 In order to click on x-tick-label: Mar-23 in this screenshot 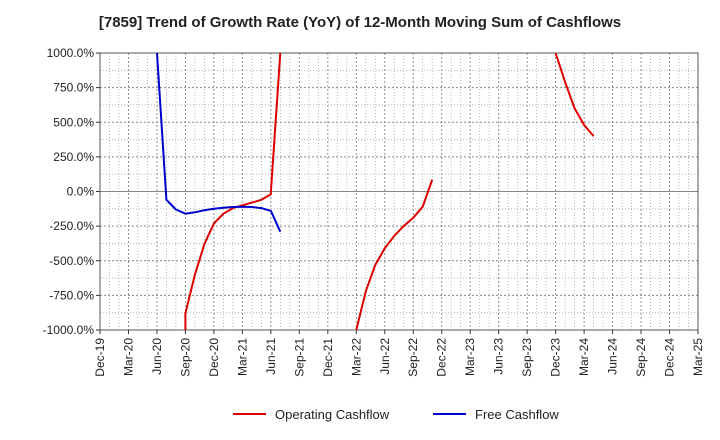, I will do `click(470, 357)`.